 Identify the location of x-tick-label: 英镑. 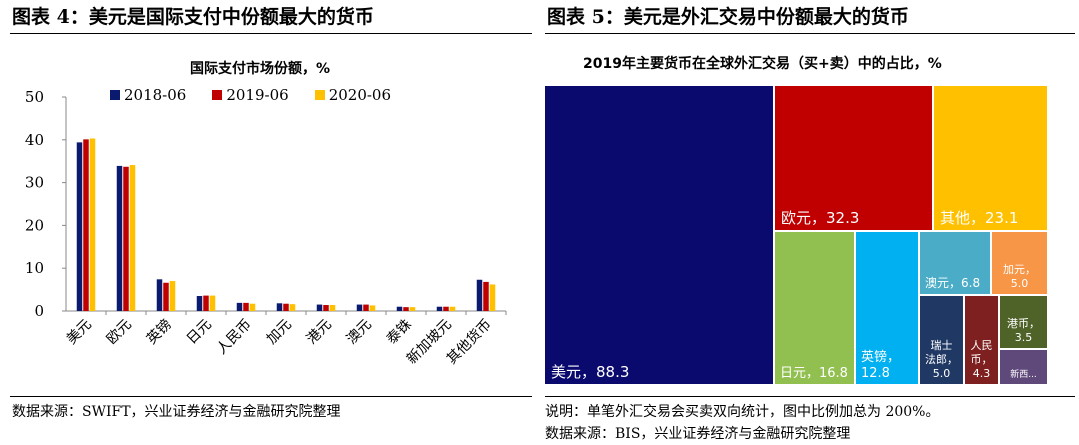
(159, 332).